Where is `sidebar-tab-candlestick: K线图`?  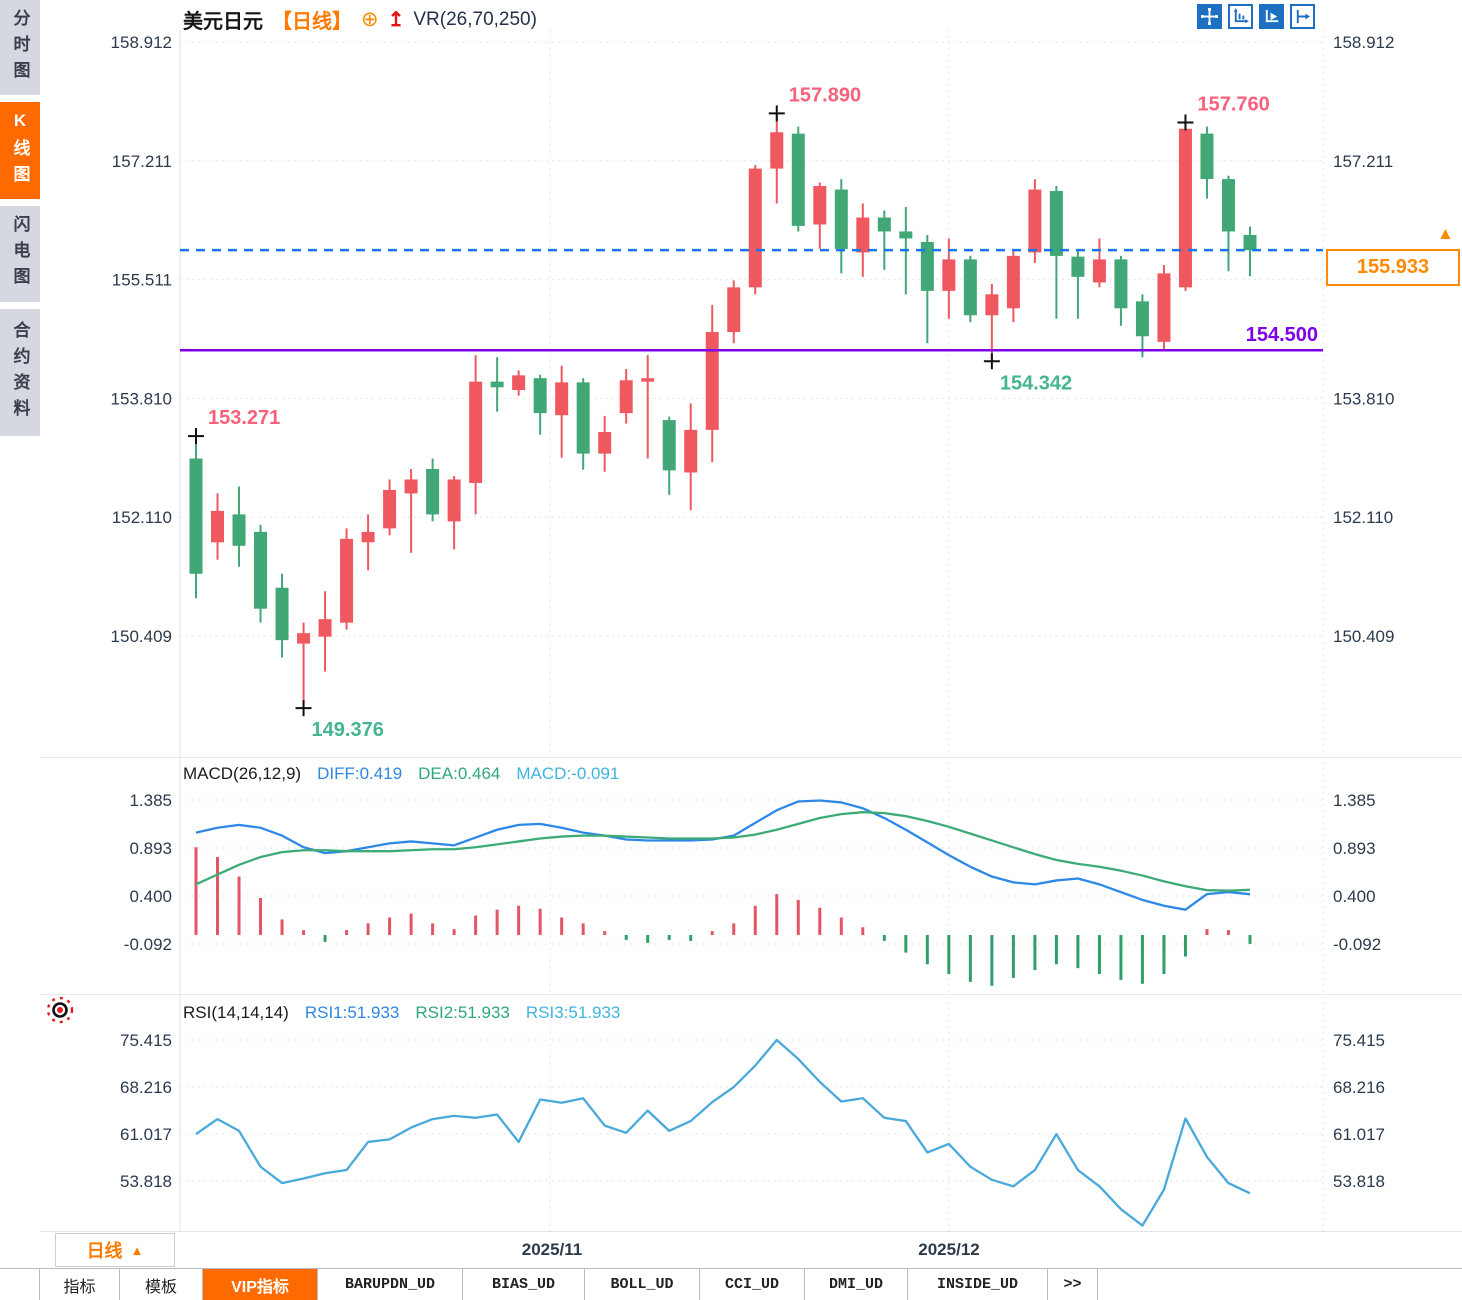
sidebar-tab-candlestick: K线图 is located at coordinates (20, 150).